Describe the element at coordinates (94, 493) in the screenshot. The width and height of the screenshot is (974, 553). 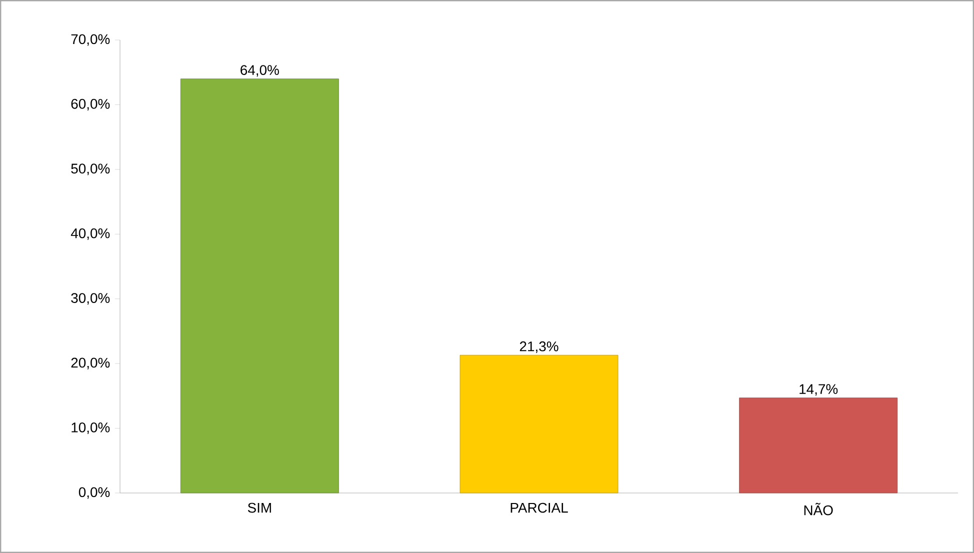
I see `y-tick-label: 0,0%` at that location.